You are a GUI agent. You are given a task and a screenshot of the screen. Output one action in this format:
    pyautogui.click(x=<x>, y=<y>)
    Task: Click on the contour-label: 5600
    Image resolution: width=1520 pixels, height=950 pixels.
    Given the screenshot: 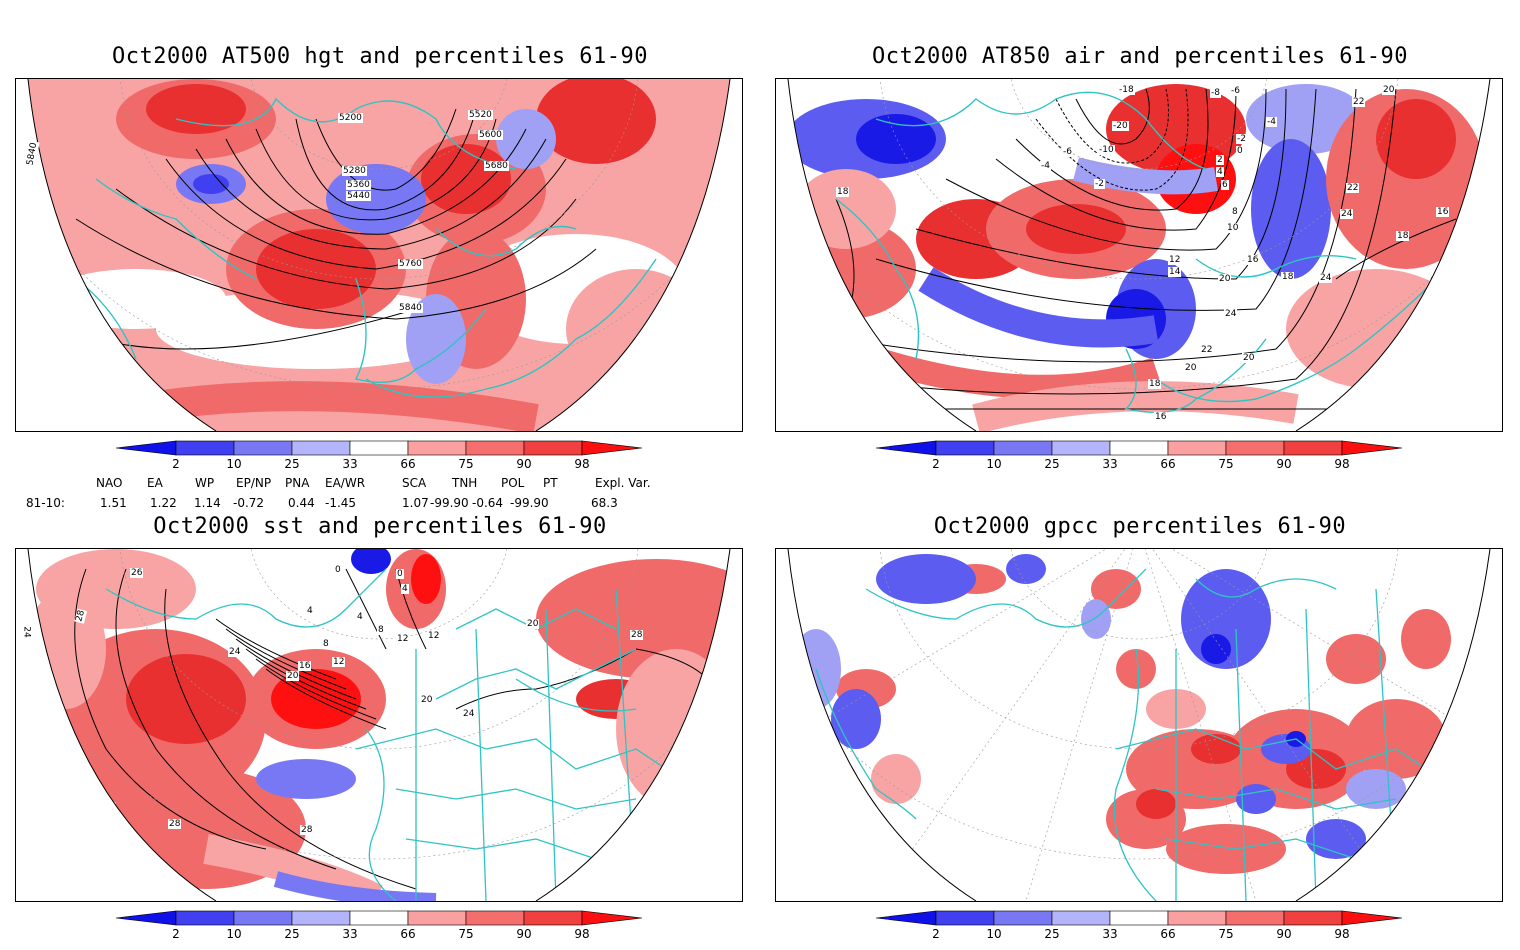 What is the action you would take?
    pyautogui.click(x=490, y=135)
    